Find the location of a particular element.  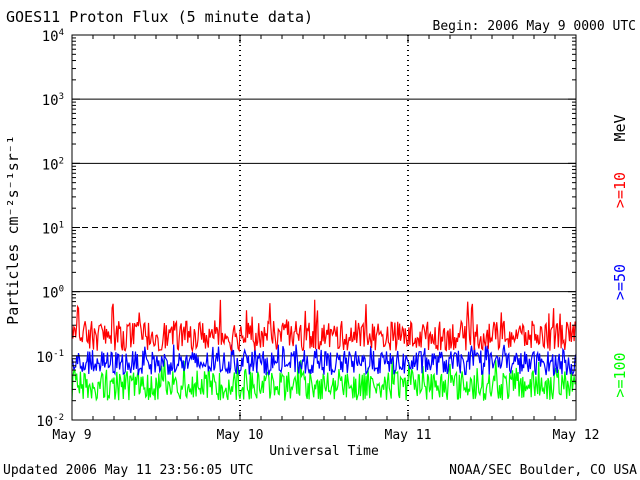

y-tick-label: 10¹ is located at coordinates (53, 229).